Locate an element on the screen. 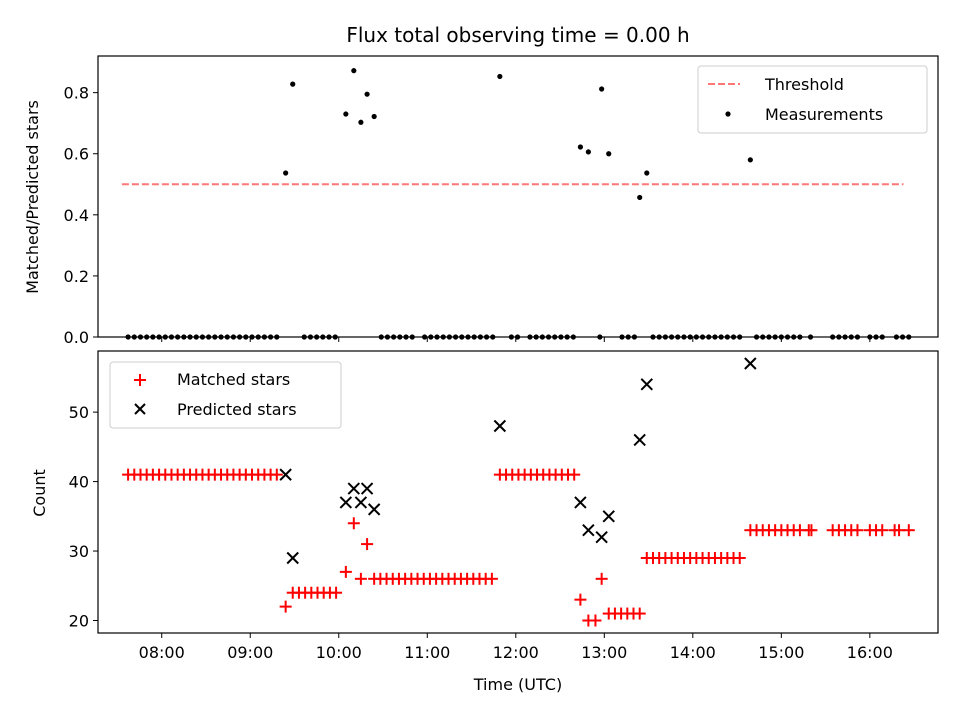 The image size is (960, 720). top-legend-box is located at coordinates (812, 99).